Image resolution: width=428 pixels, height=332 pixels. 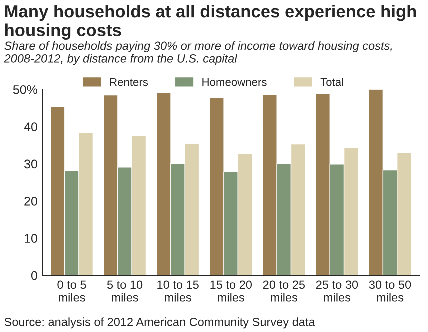 I want to click on y-tick-label: 10, so click(x=31, y=239).